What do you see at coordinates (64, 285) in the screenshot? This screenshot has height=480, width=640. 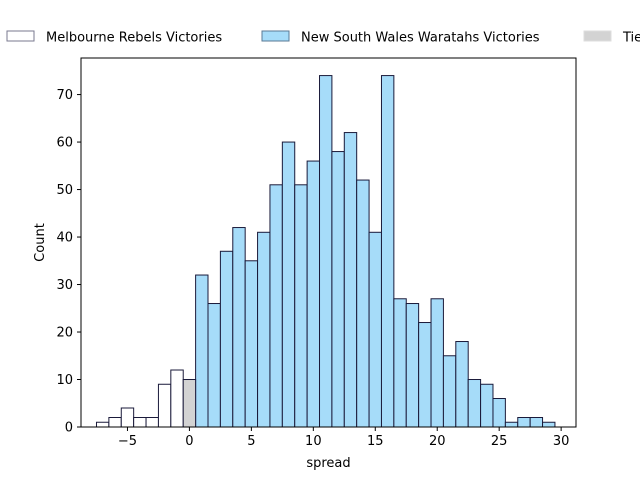 I see `y-tick-label: 30` at bounding box center [64, 285].